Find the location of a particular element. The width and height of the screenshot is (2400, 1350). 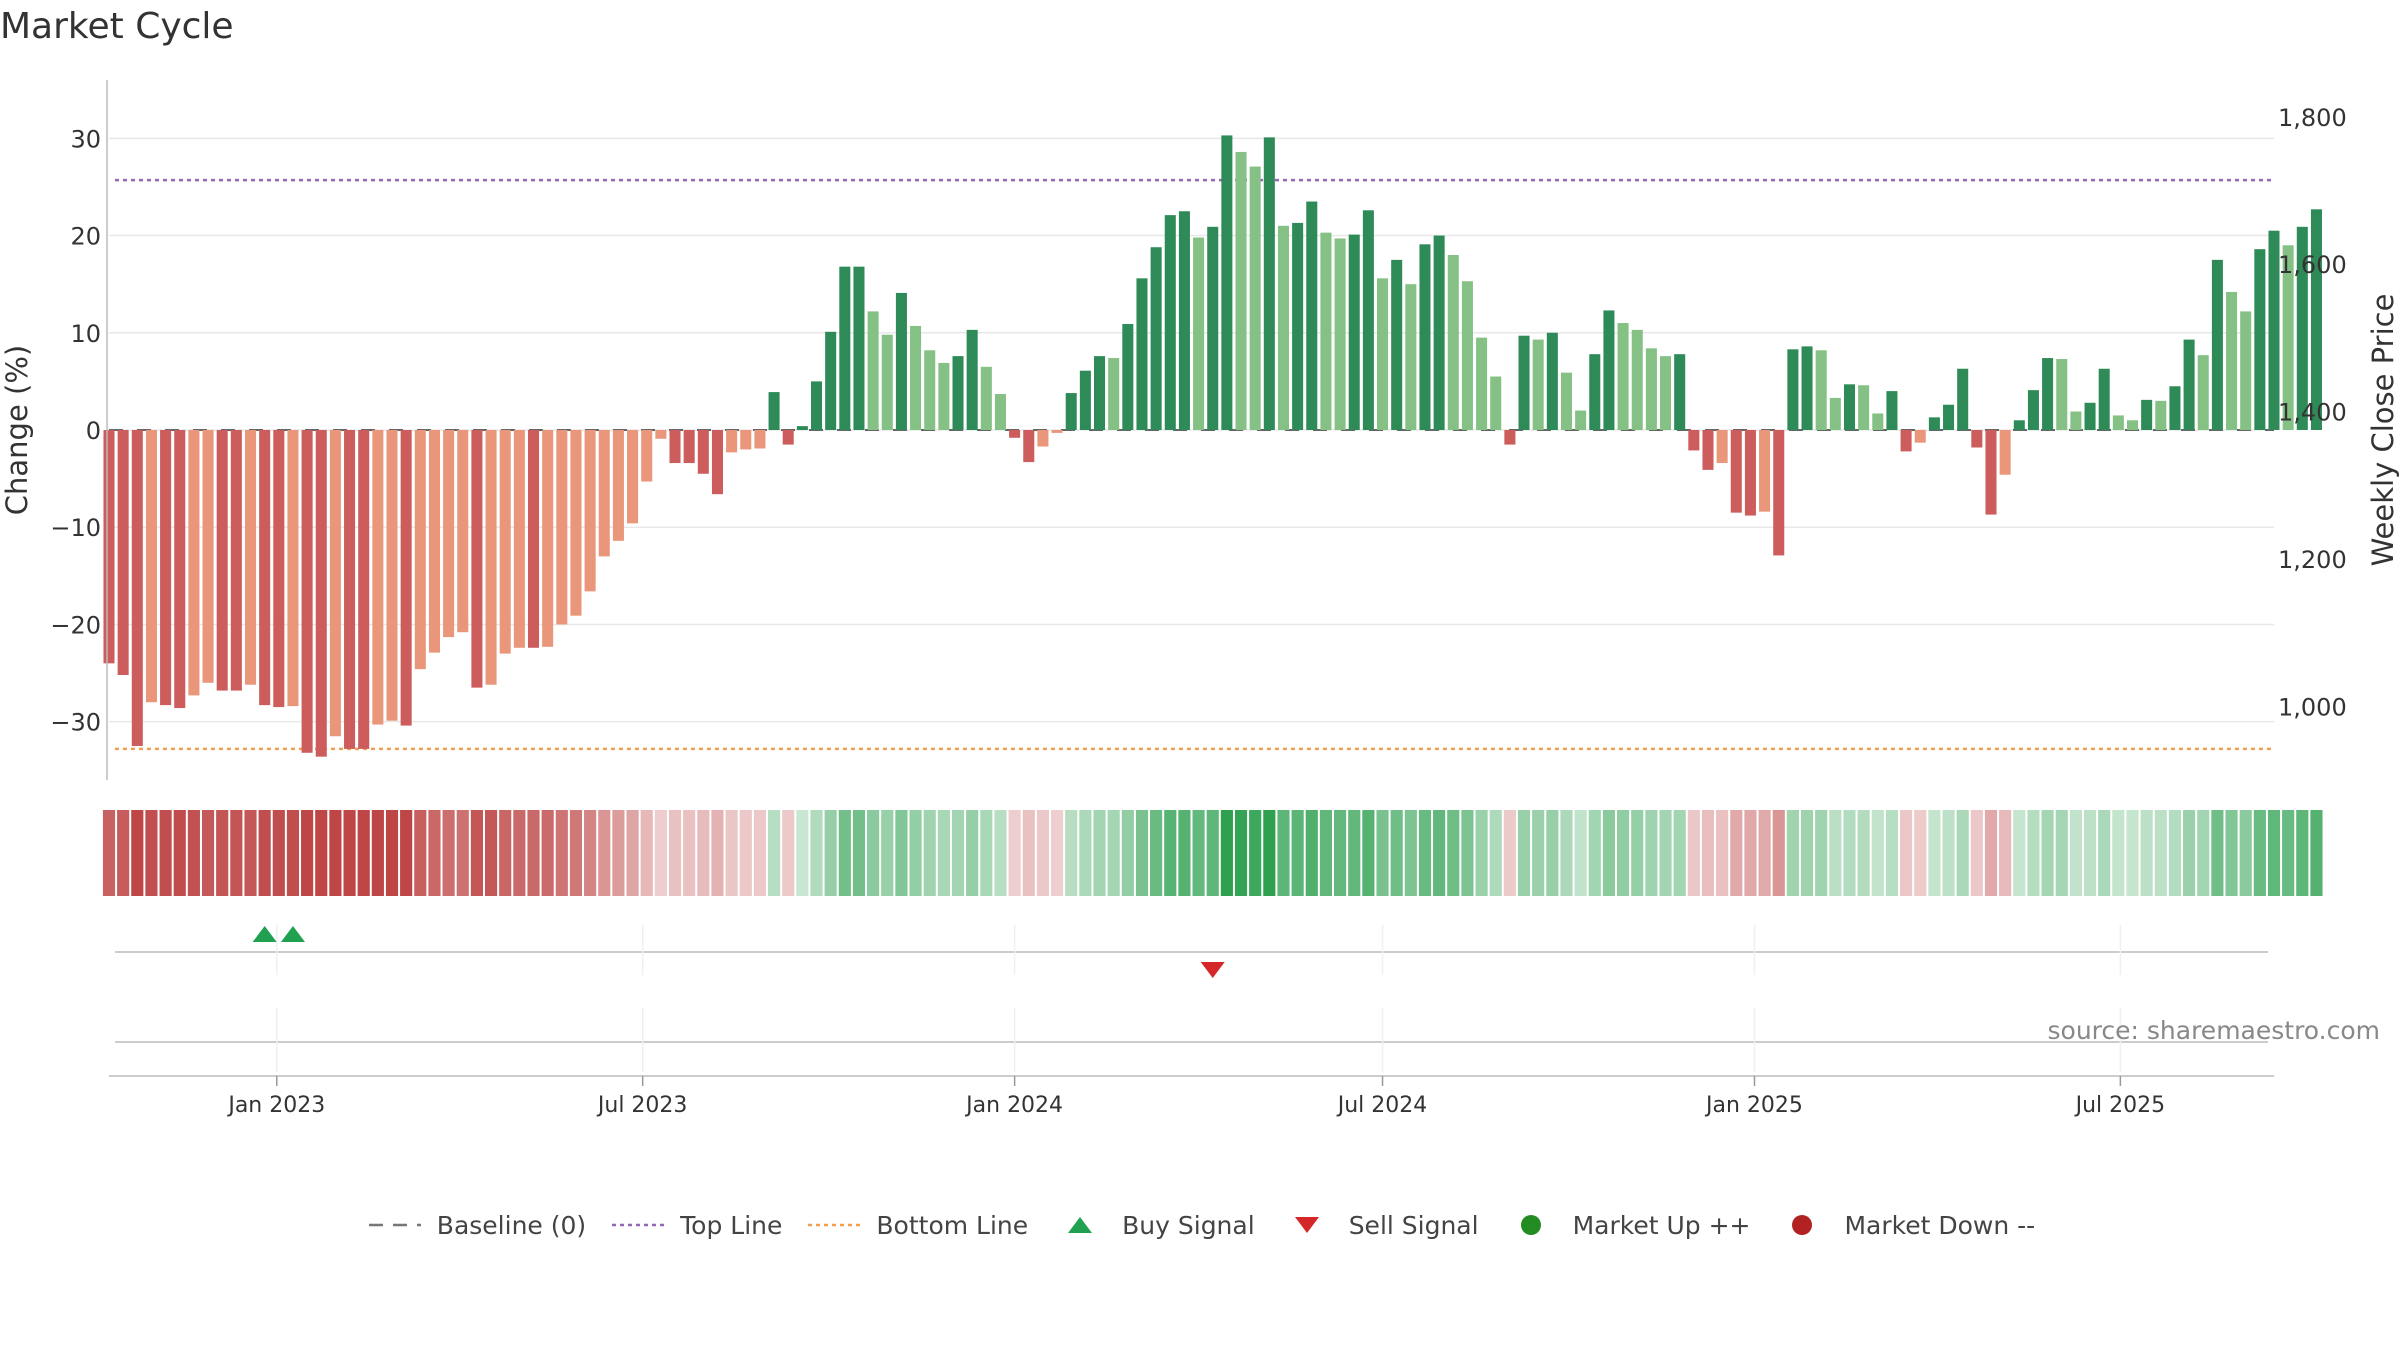

legend-triangle-down-symbol is located at coordinates (1306, 1225).